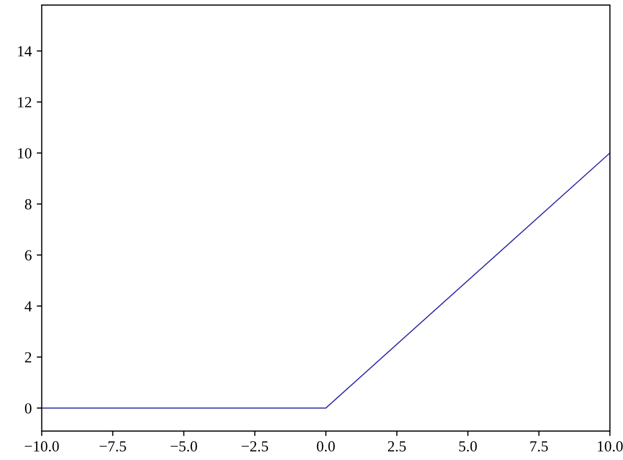  I want to click on y-tick-label: 10, so click(25, 153).